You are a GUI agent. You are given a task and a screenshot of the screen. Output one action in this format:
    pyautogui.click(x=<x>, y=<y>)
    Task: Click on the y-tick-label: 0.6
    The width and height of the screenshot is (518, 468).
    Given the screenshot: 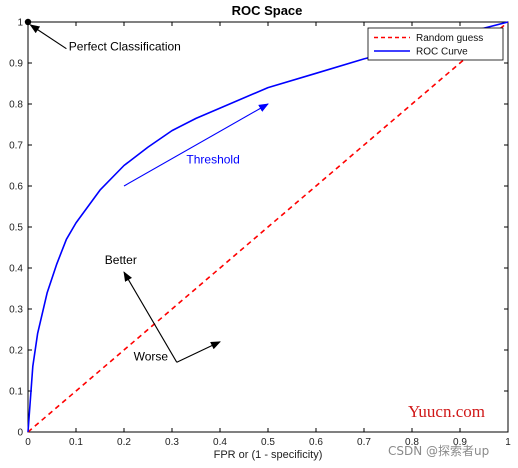 What is the action you would take?
    pyautogui.click(x=16, y=187)
    